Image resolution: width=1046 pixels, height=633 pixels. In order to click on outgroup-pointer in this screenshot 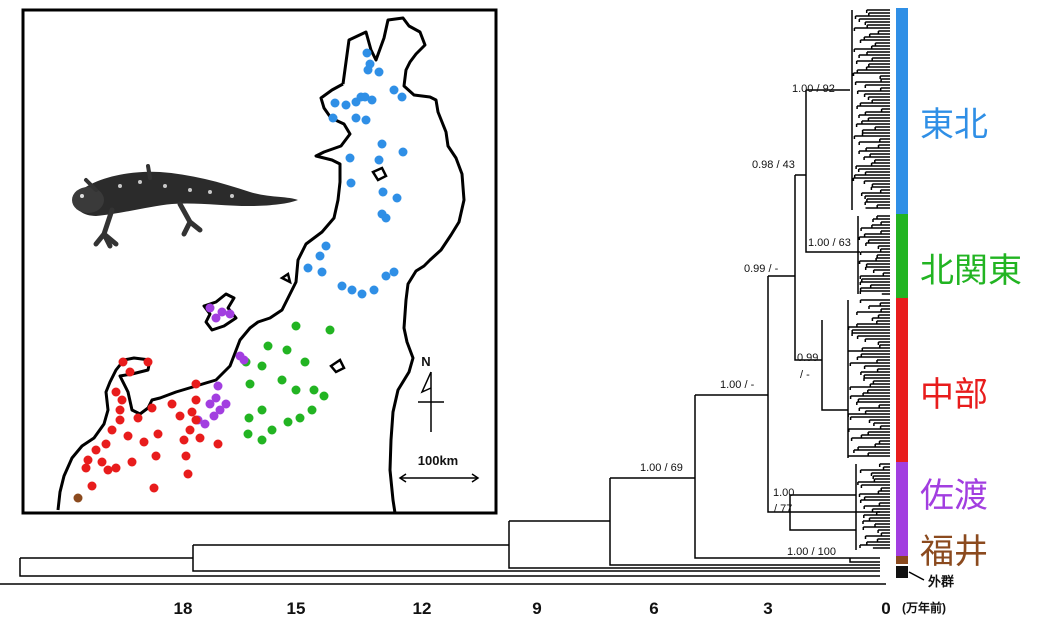, I will do `click(916, 576)`.